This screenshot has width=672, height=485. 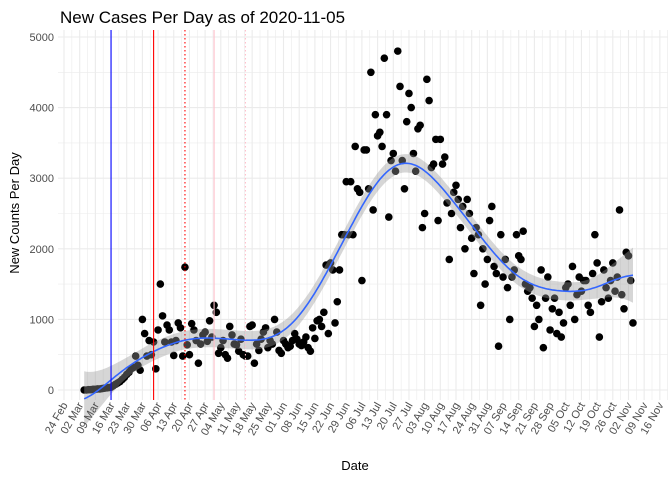 I want to click on y-tick-label: 1000, so click(x=42, y=320).